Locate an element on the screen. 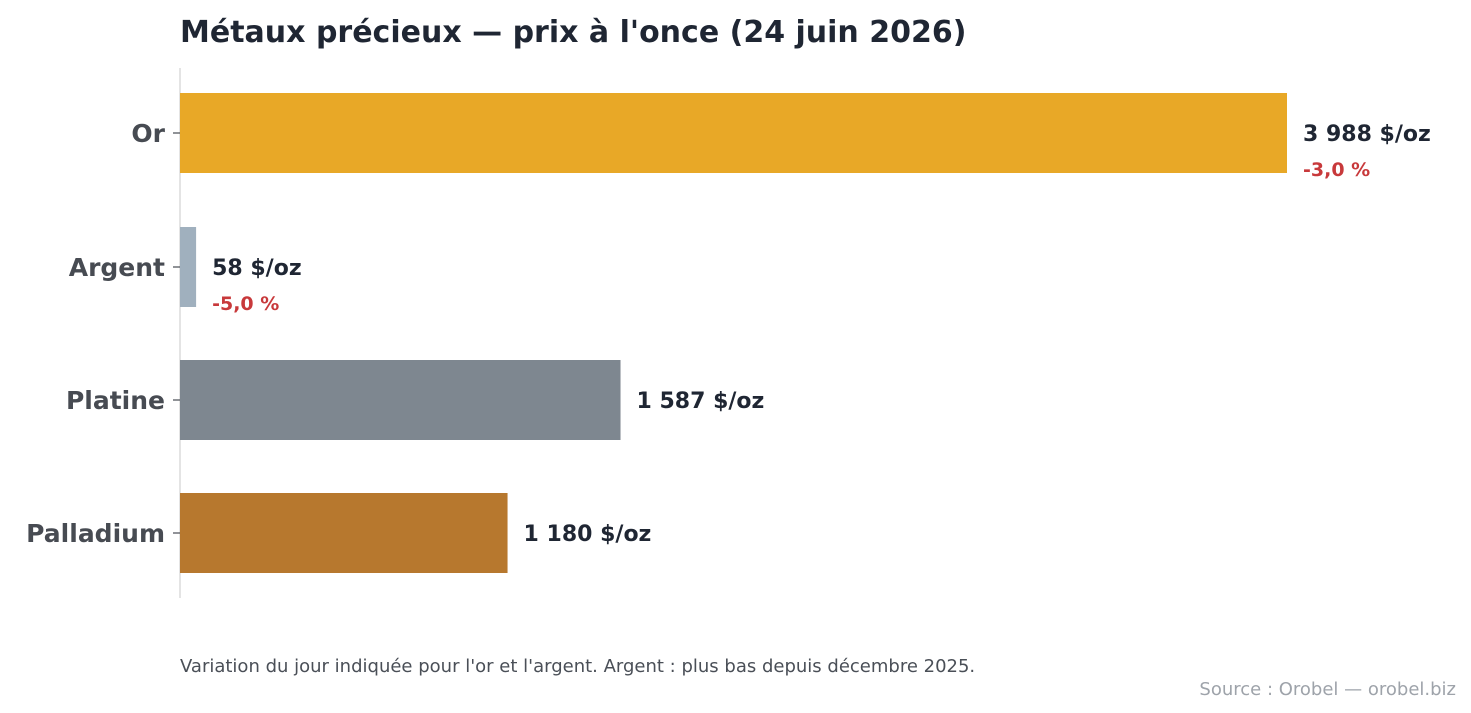  change-label-or: -3,0 % is located at coordinates (1336, 170).